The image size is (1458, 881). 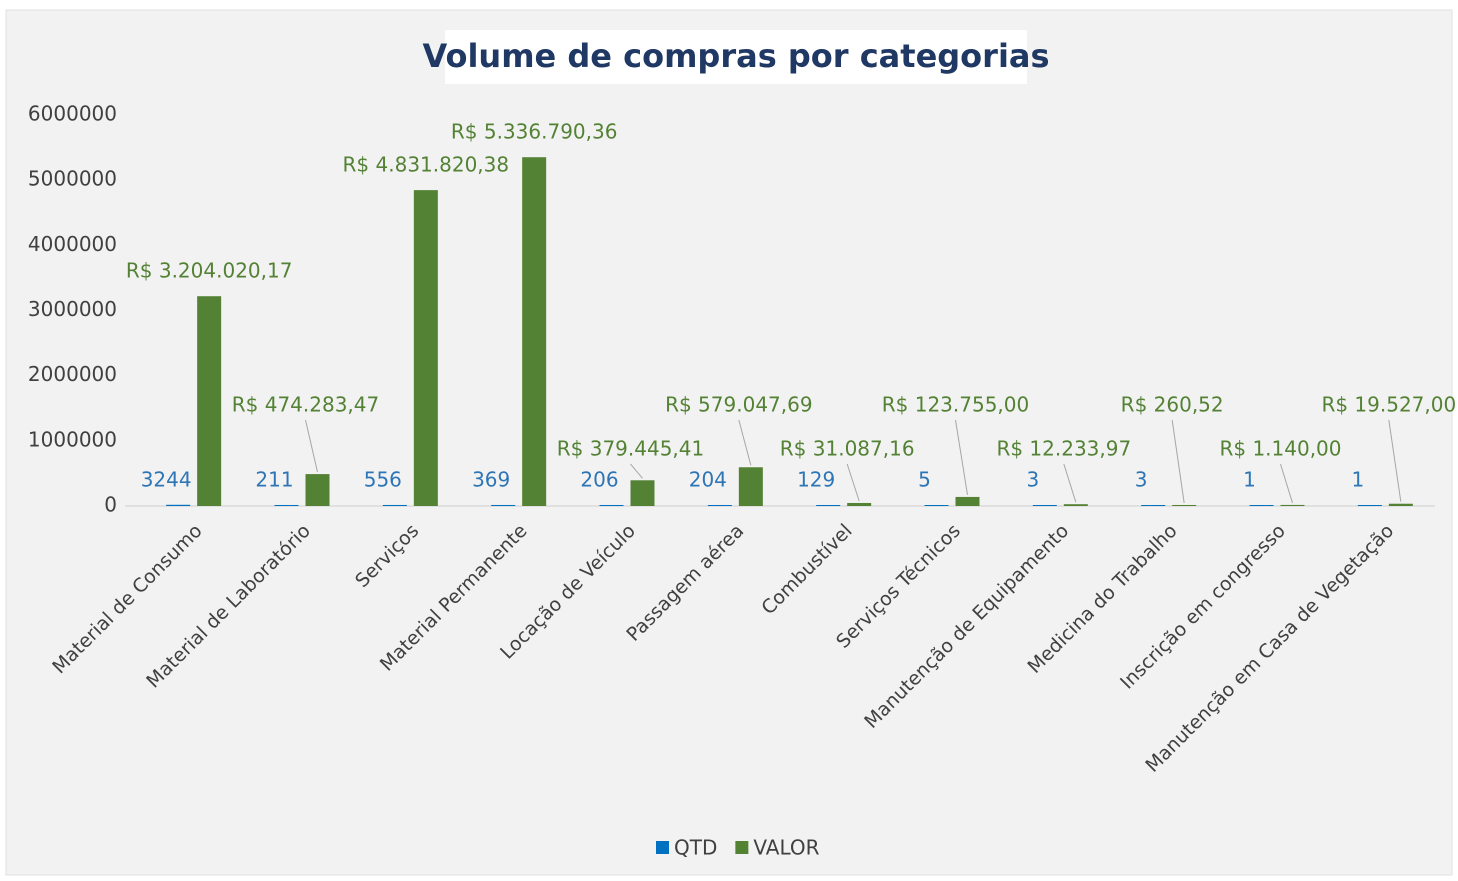 I want to click on data-label: 129, so click(x=816, y=479).